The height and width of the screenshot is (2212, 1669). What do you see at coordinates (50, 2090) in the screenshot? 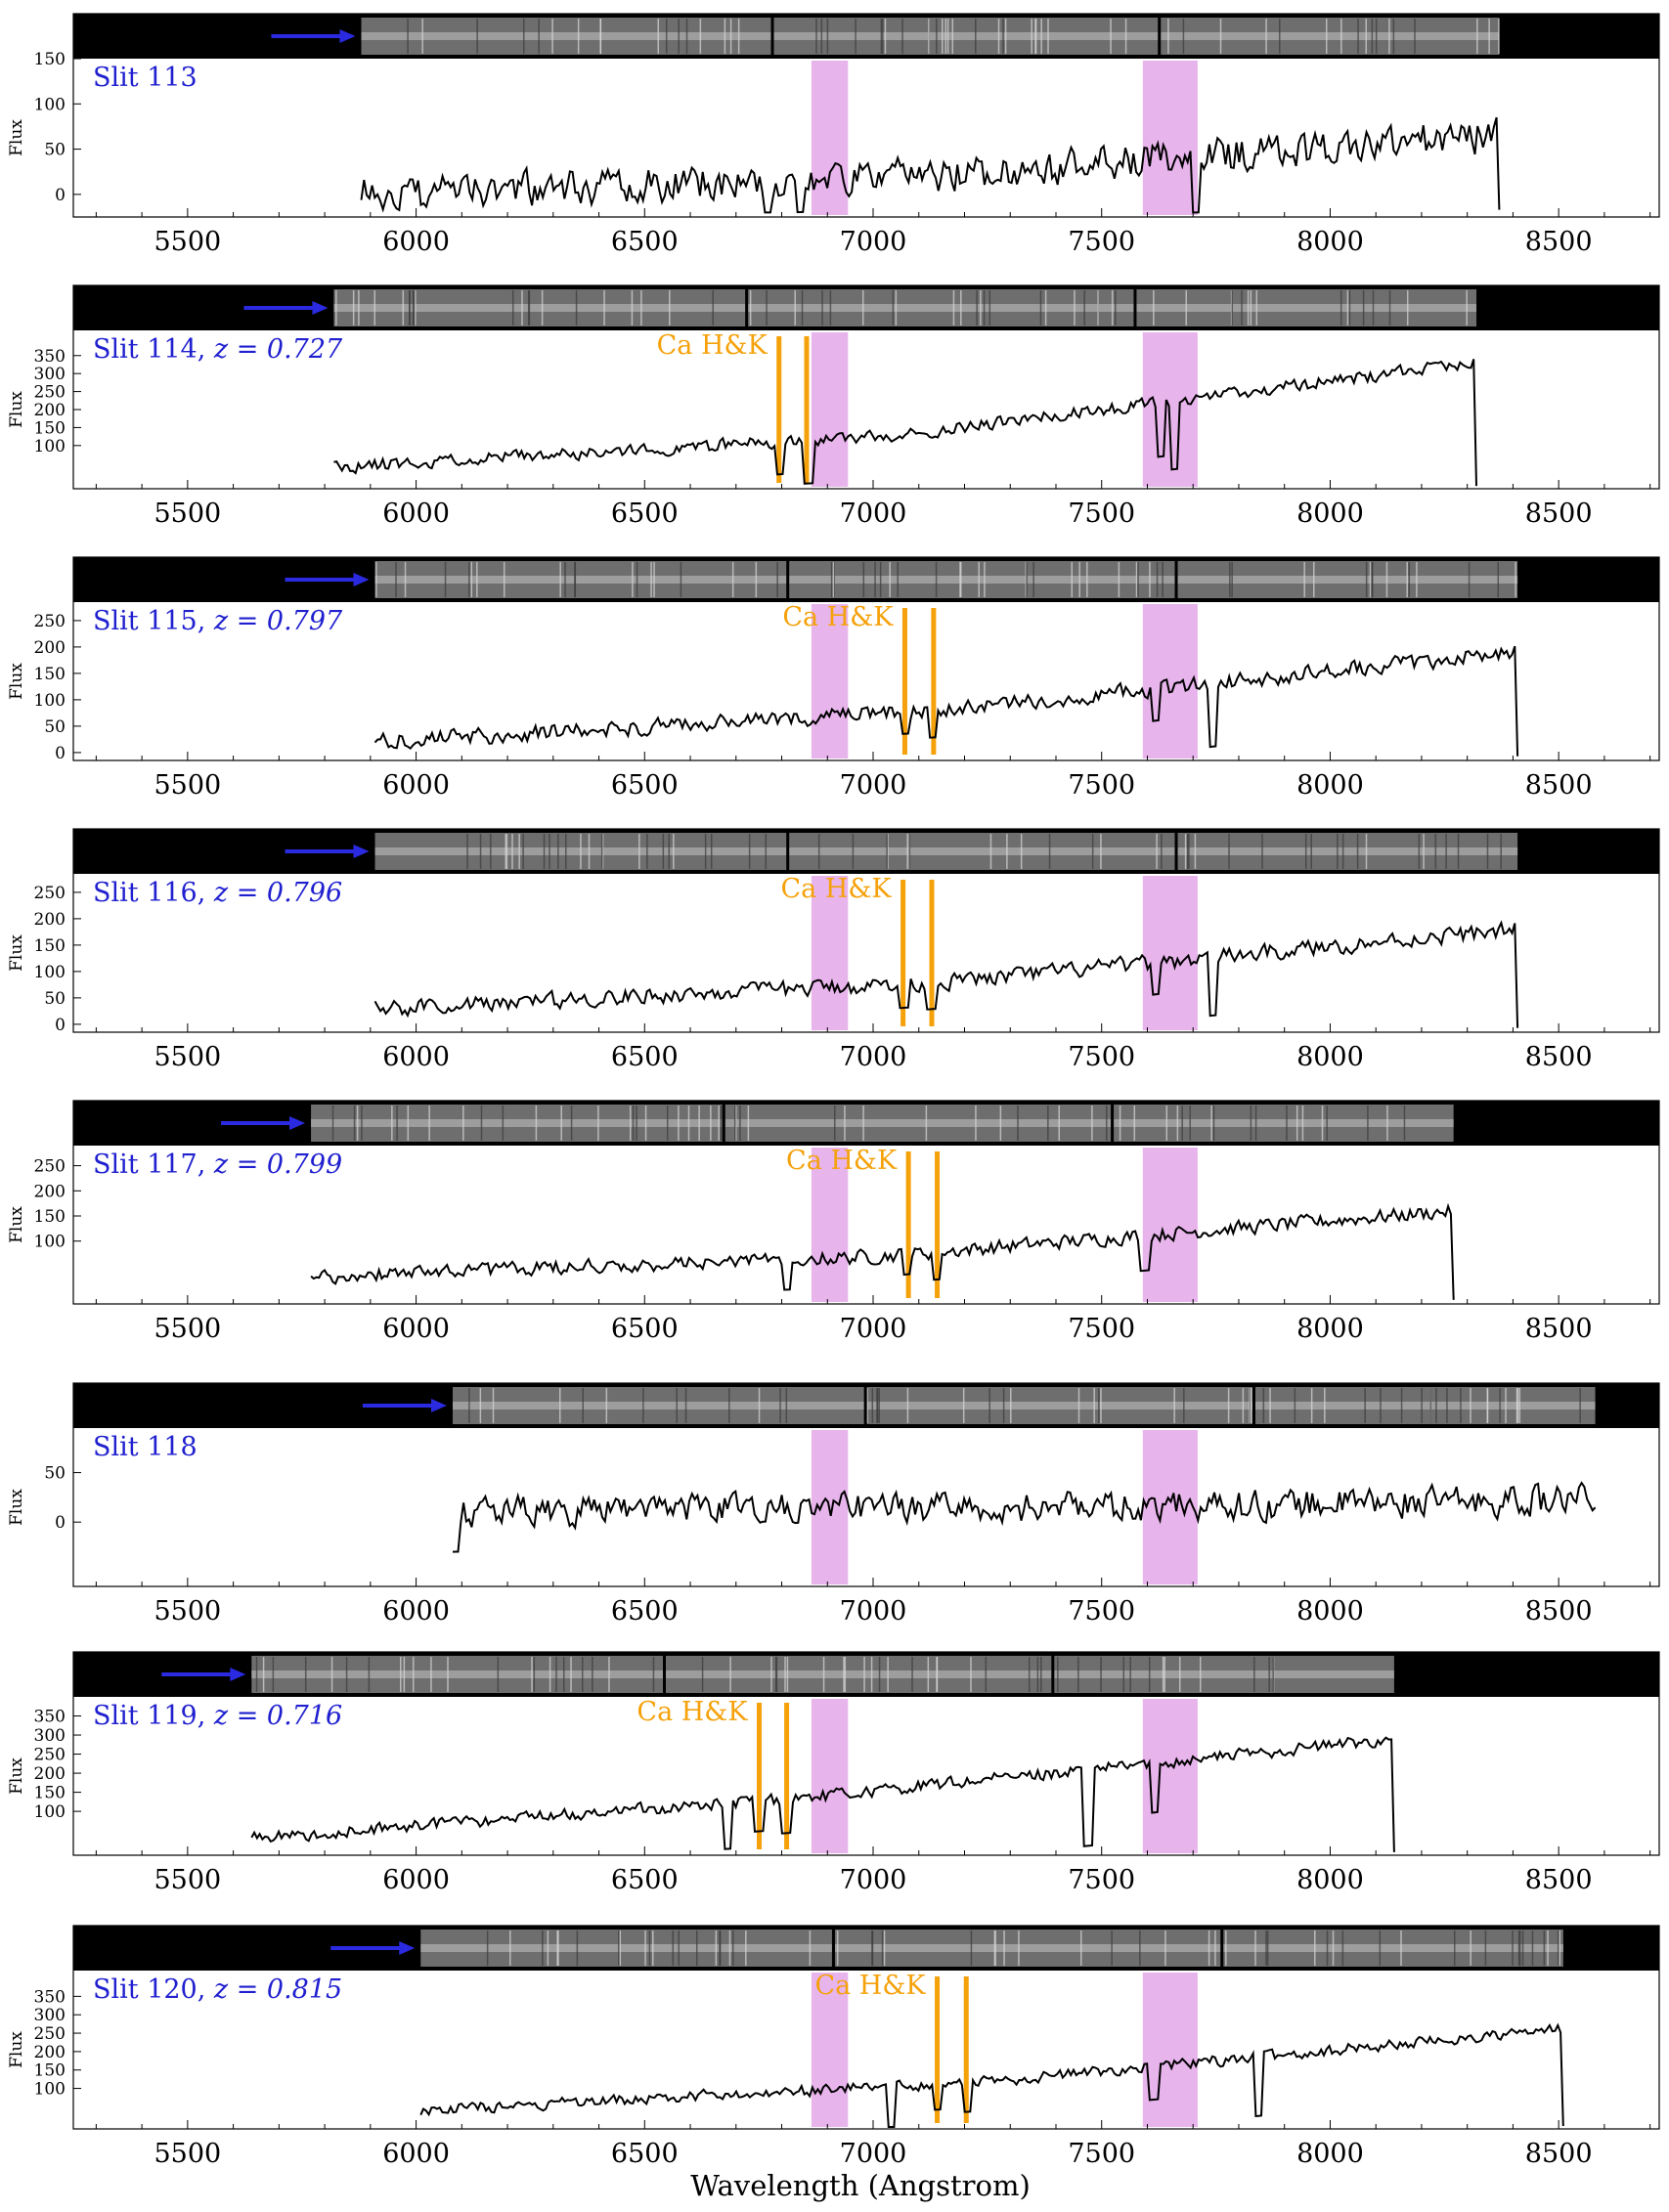
I see `y-tick-label: 100` at bounding box center [50, 2090].